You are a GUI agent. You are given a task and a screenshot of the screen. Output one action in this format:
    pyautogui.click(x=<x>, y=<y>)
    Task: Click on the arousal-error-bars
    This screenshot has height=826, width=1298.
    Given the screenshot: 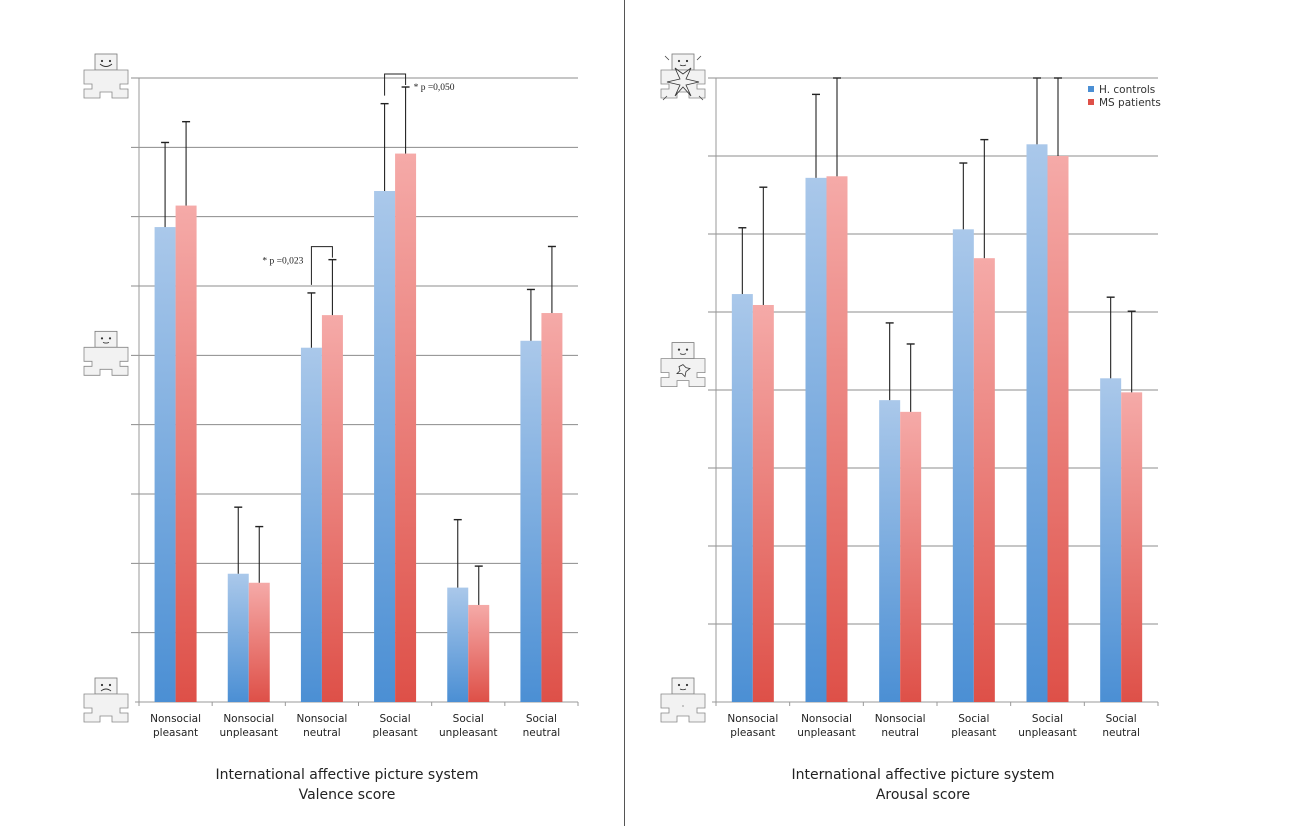 What is the action you would take?
    pyautogui.click(x=937, y=244)
    